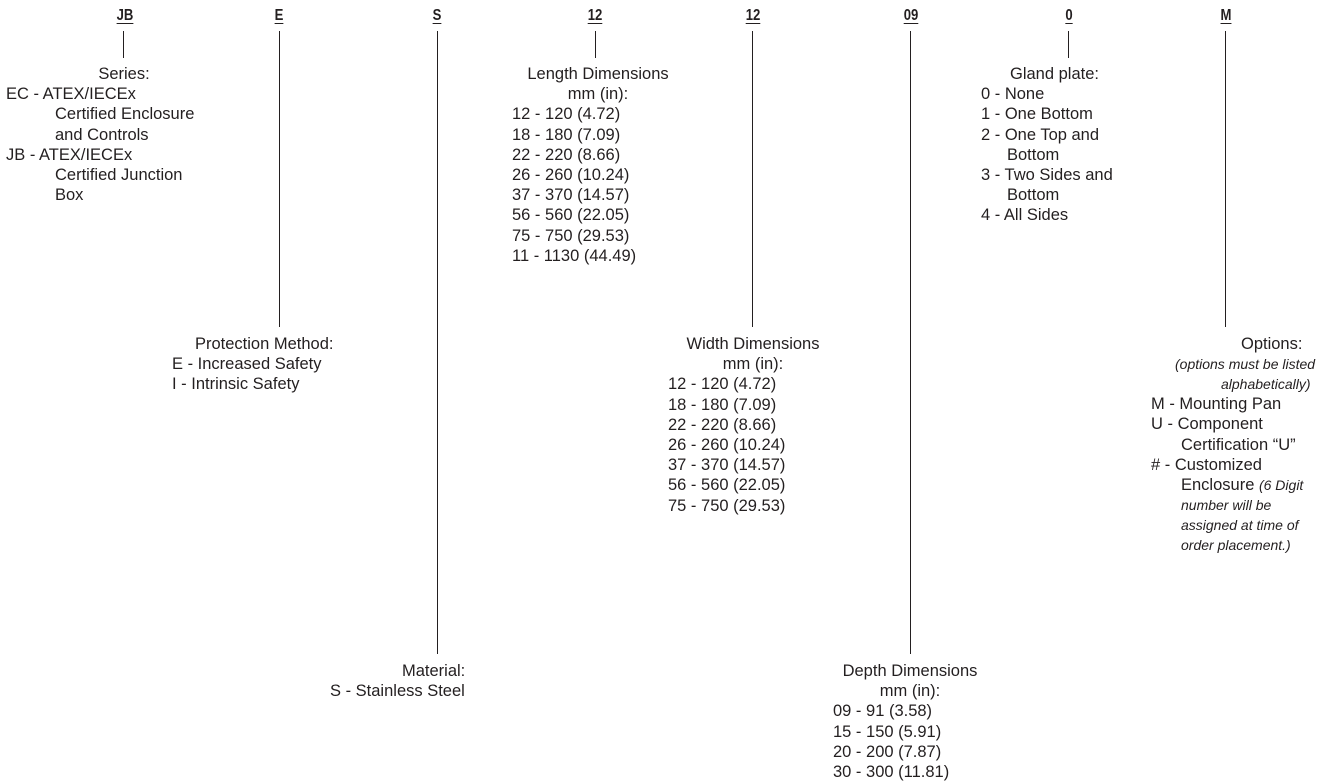  What do you see at coordinates (1245, 364) in the screenshot?
I see `options-note: (options must be listed` at bounding box center [1245, 364].